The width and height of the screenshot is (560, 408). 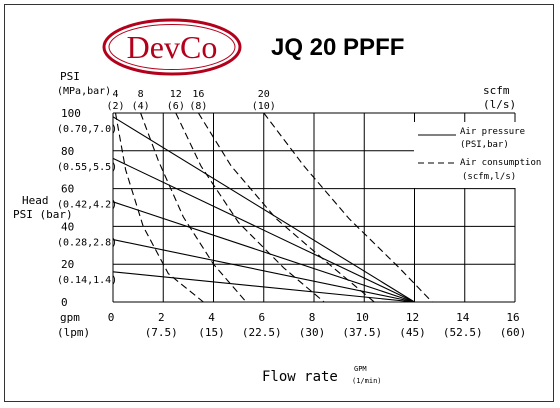 What do you see at coordinates (71, 113) in the screenshot?
I see `y-tick-label: 100` at bounding box center [71, 113].